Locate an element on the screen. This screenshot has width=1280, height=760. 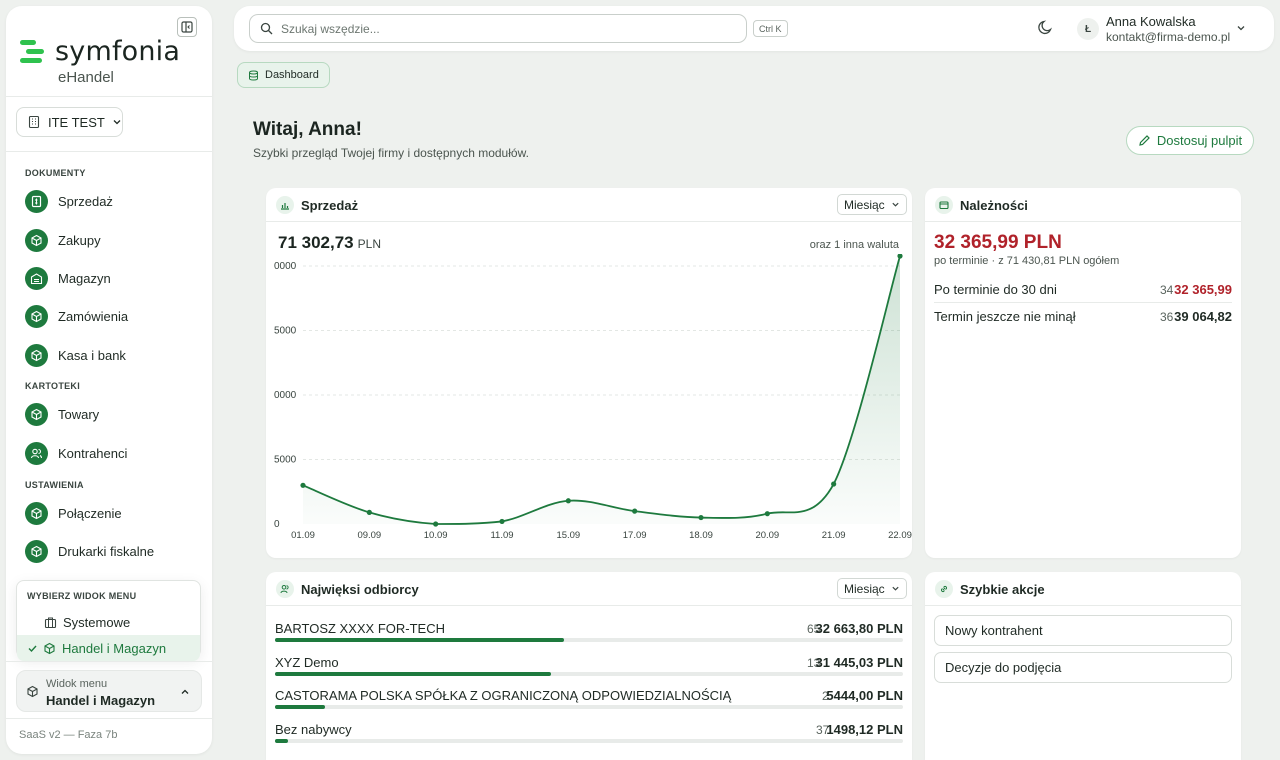
sales-total-value: 71 302,73 is located at coordinates (316, 242).